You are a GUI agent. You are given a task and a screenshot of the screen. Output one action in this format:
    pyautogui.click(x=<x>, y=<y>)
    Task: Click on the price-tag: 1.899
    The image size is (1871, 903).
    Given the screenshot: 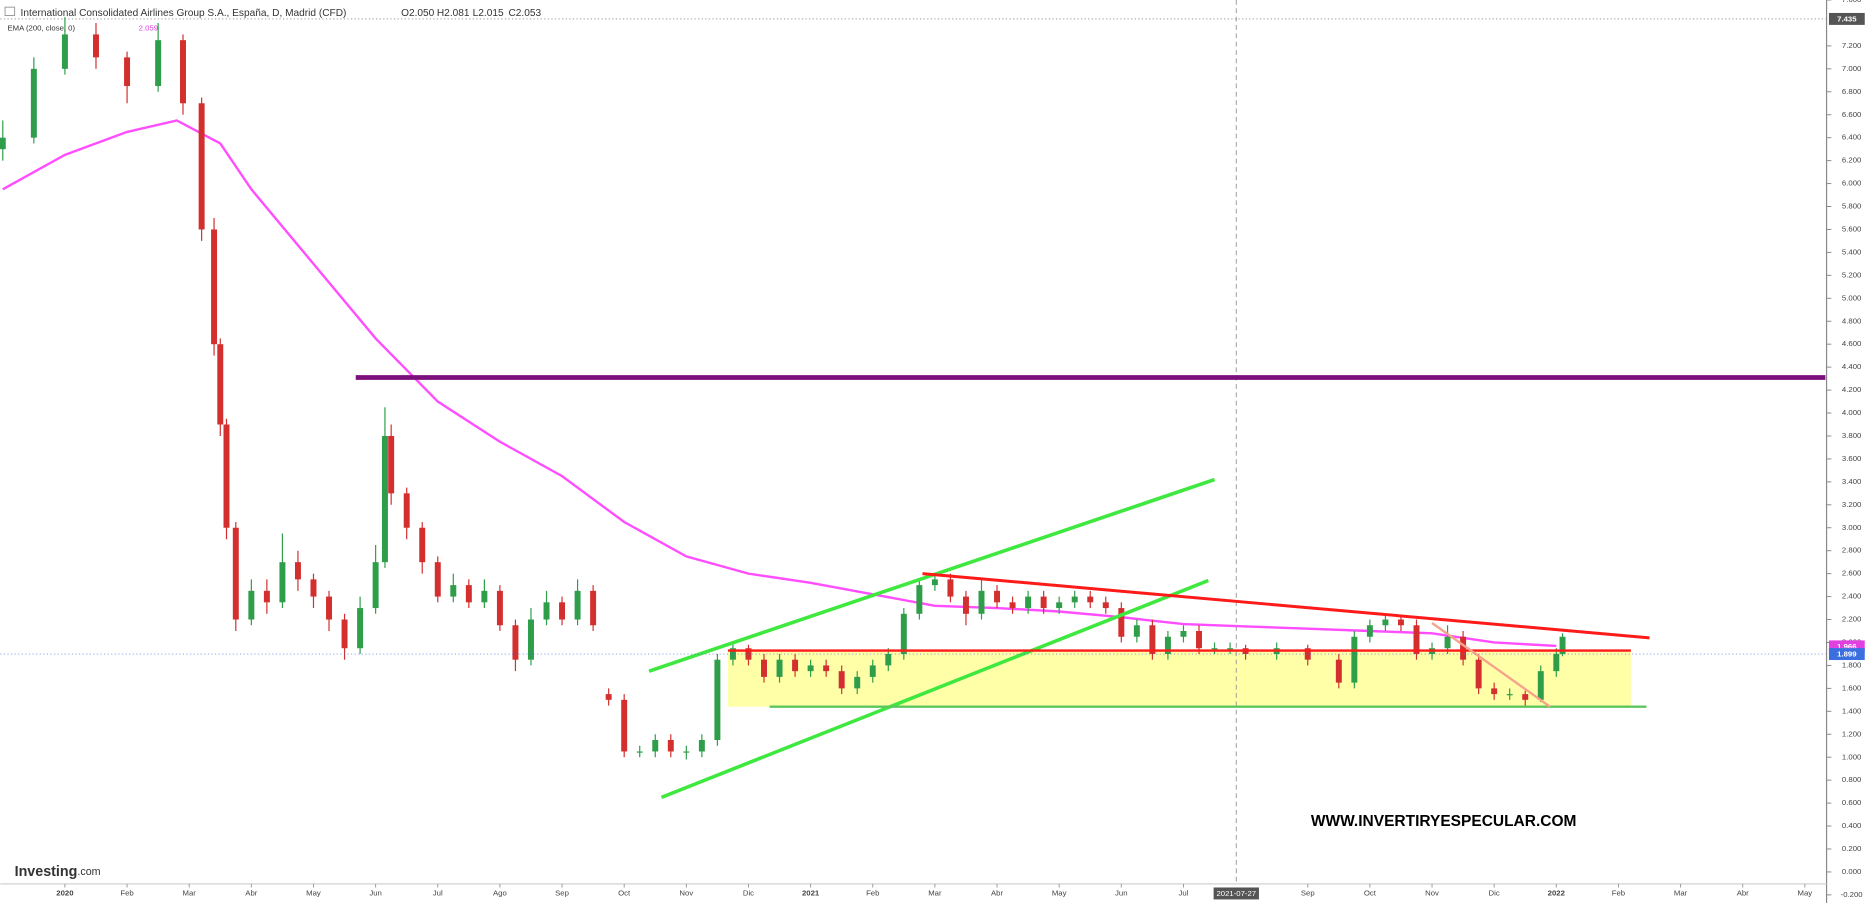 What is the action you would take?
    pyautogui.click(x=1847, y=654)
    